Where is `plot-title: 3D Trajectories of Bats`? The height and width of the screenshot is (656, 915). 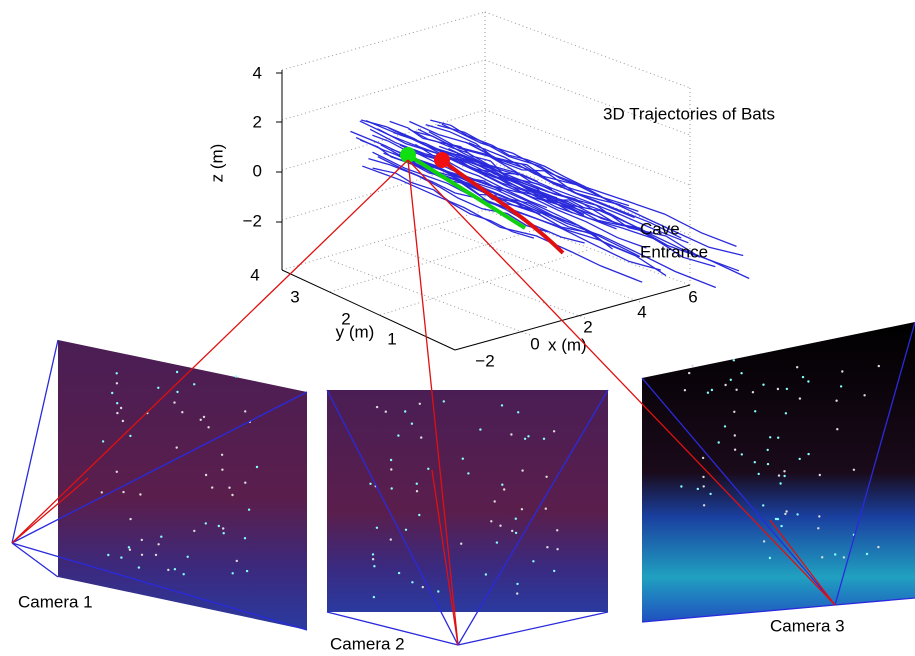
plot-title: 3D Trajectories of Bats is located at coordinates (689, 113).